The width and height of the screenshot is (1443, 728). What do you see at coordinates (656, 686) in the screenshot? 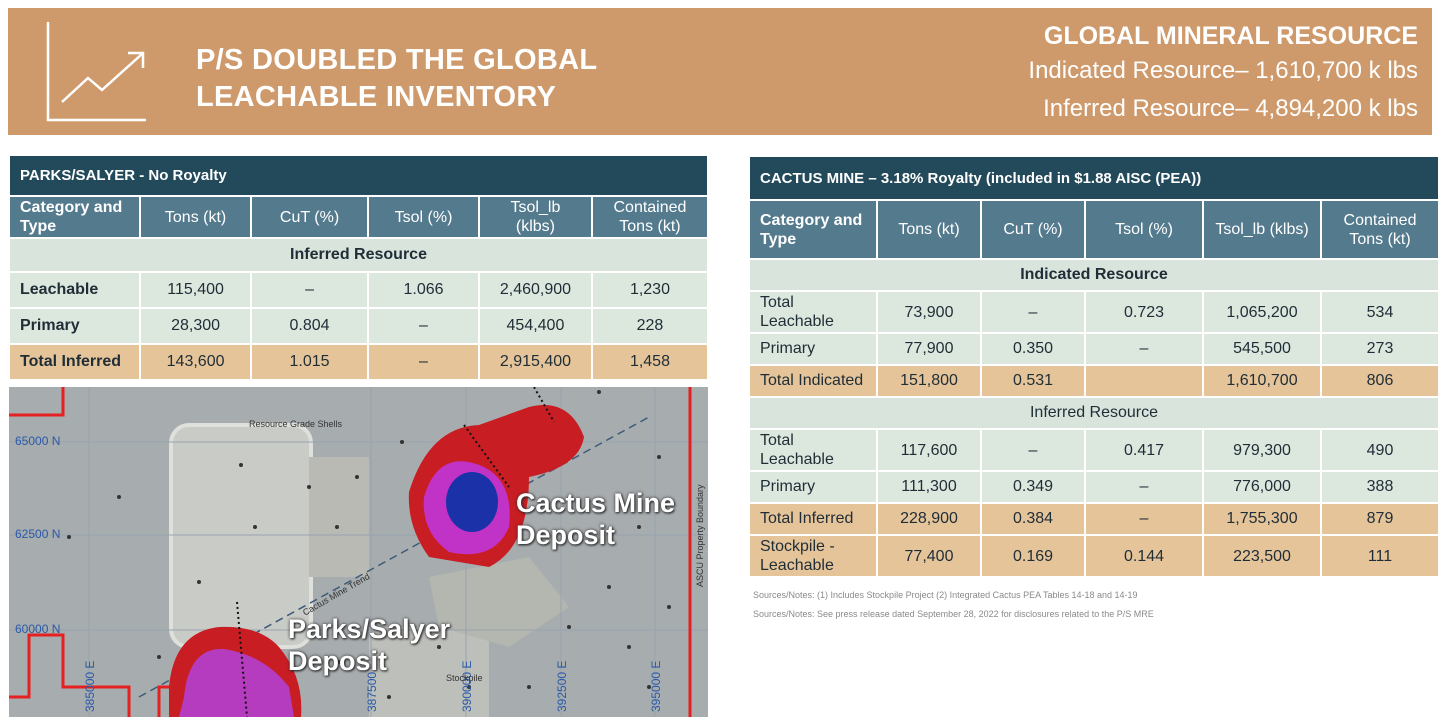
I see `map-coordinate-label: 395000 E` at bounding box center [656, 686].